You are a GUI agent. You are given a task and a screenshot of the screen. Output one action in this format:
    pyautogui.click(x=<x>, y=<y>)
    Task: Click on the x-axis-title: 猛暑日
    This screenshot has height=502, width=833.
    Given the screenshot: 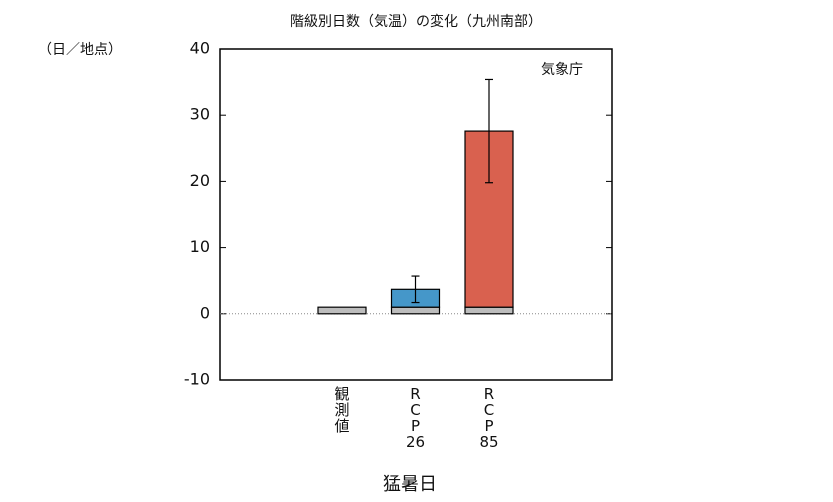 What is the action you would take?
    pyautogui.click(x=410, y=484)
    